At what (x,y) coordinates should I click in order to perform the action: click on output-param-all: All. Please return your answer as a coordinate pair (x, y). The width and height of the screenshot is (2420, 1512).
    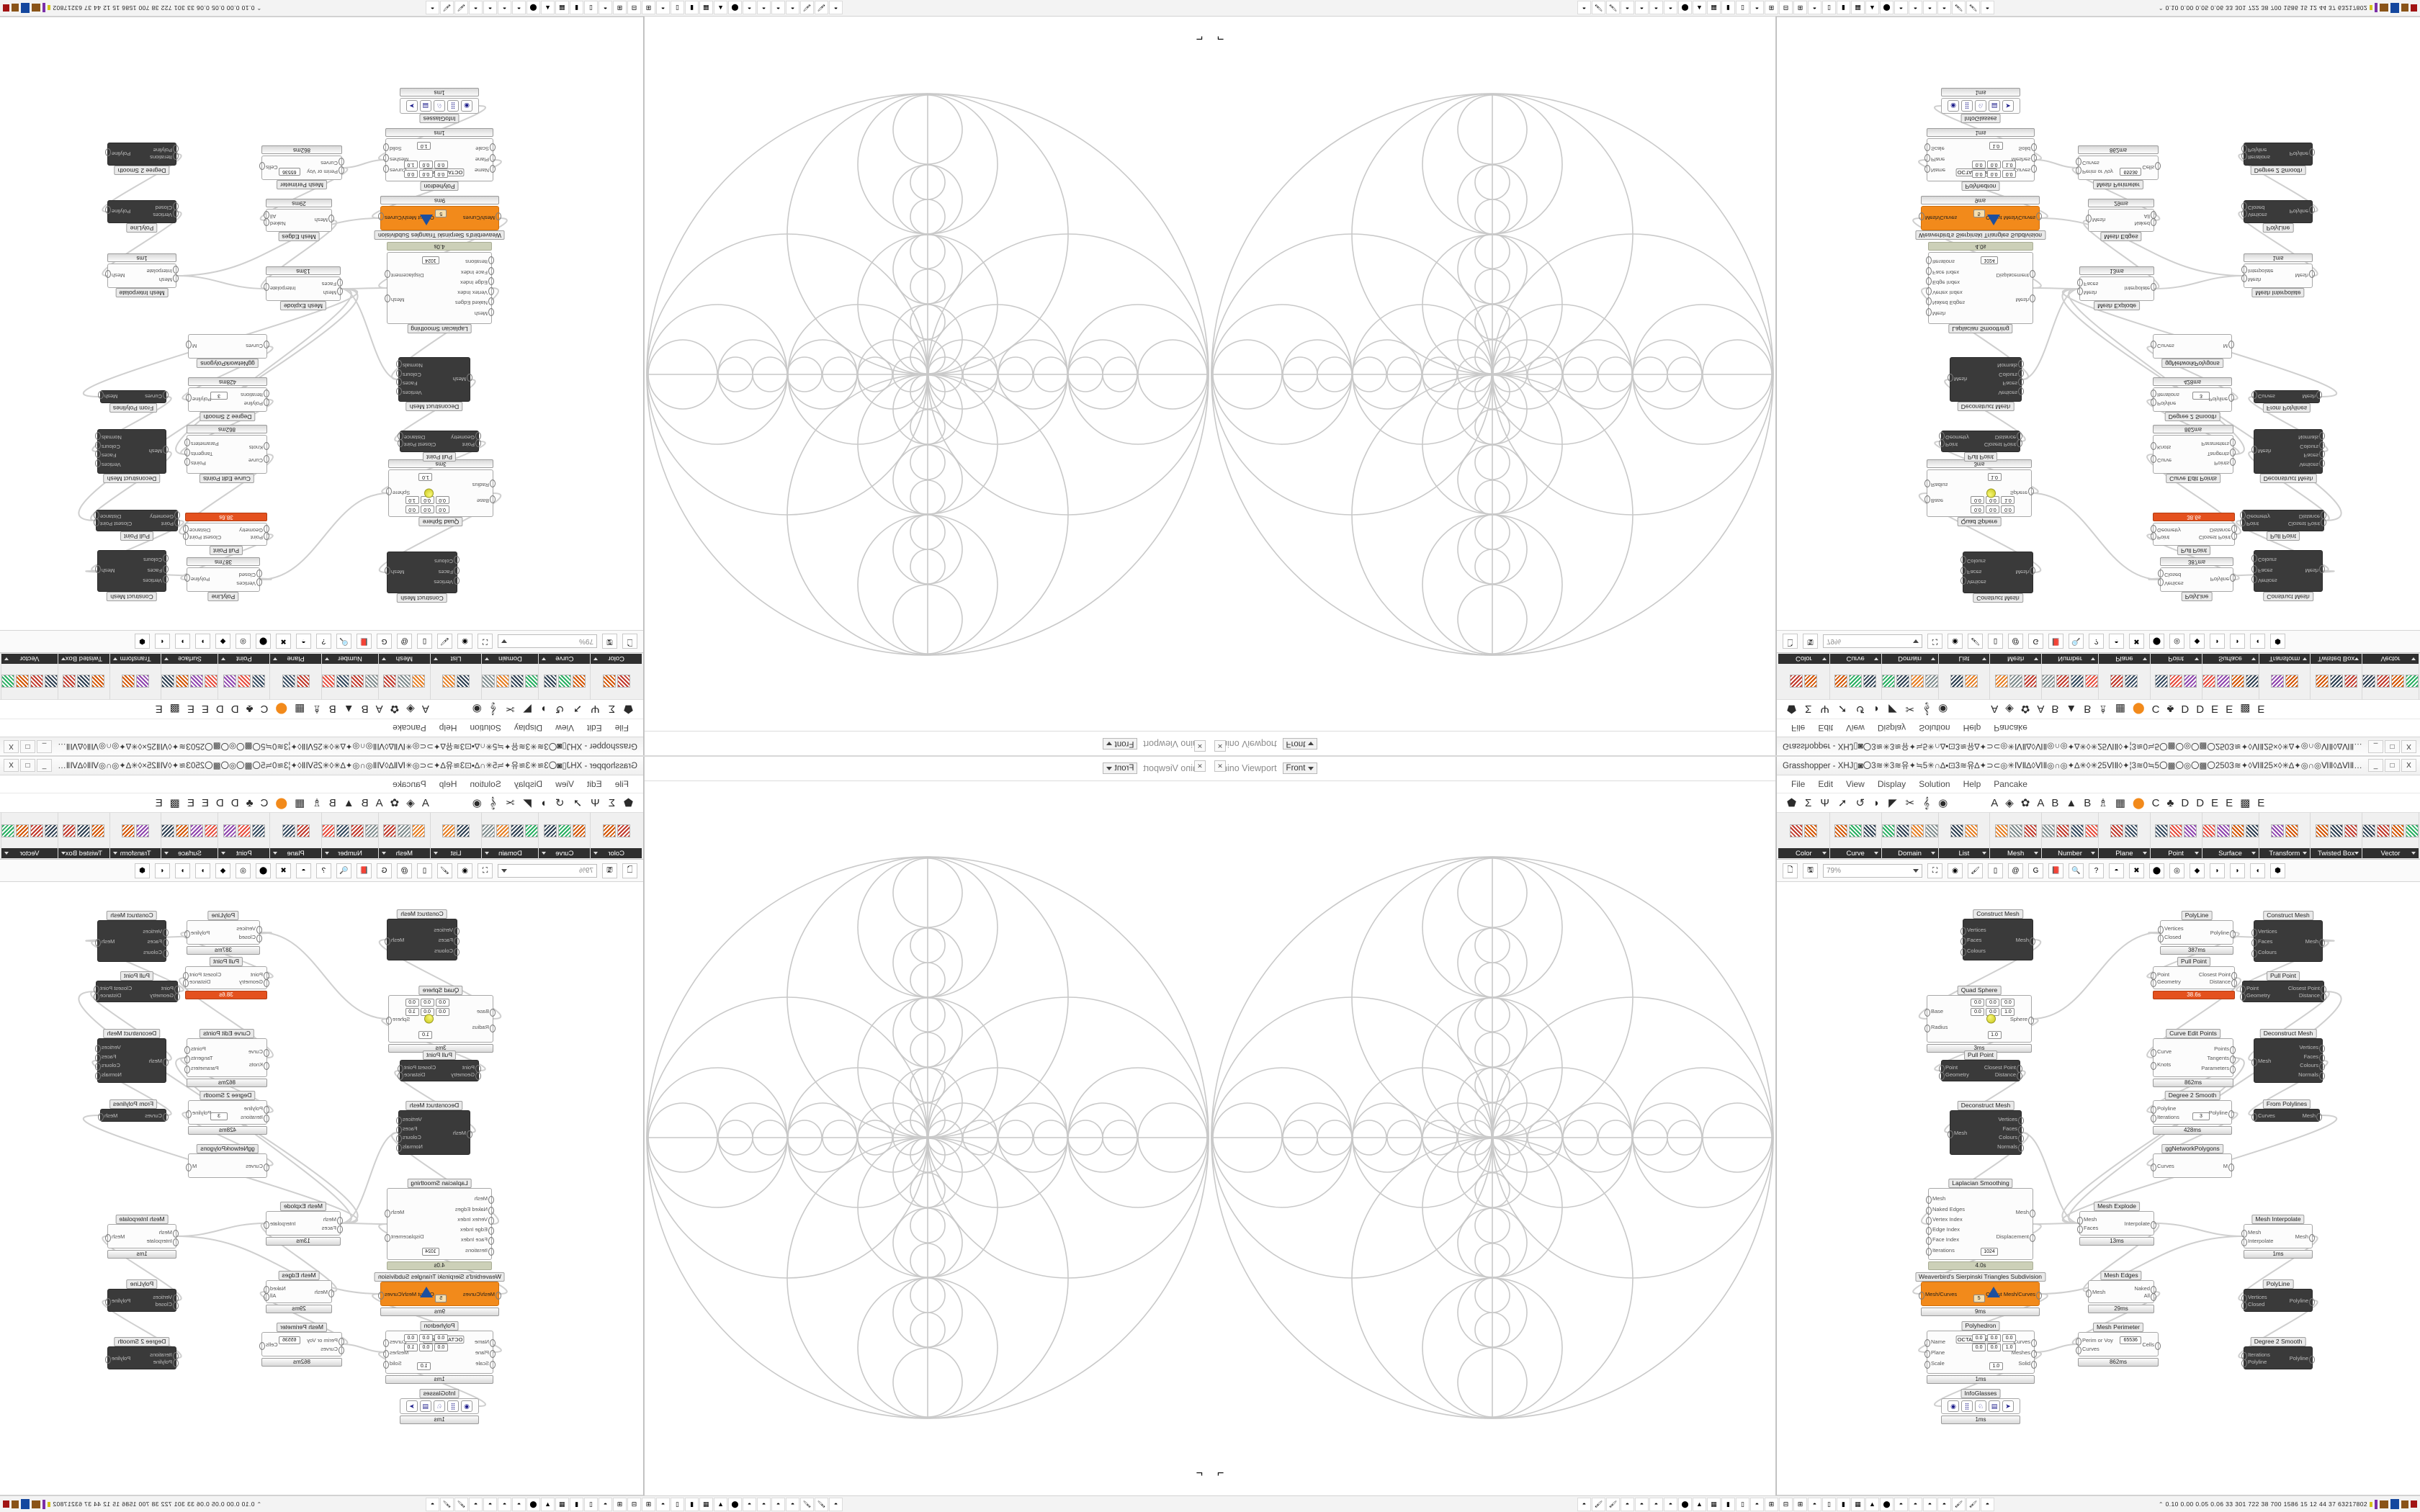
    Looking at the image, I should click on (273, 216).